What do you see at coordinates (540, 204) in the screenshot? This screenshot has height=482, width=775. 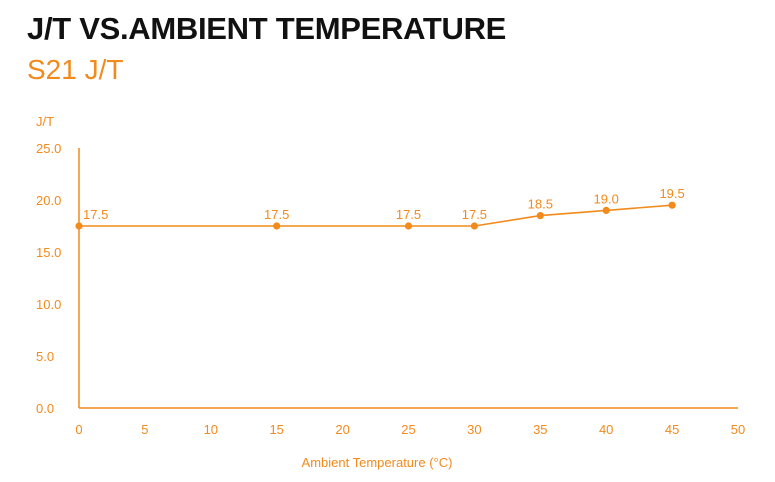 I see `data-label: 18.5` at bounding box center [540, 204].